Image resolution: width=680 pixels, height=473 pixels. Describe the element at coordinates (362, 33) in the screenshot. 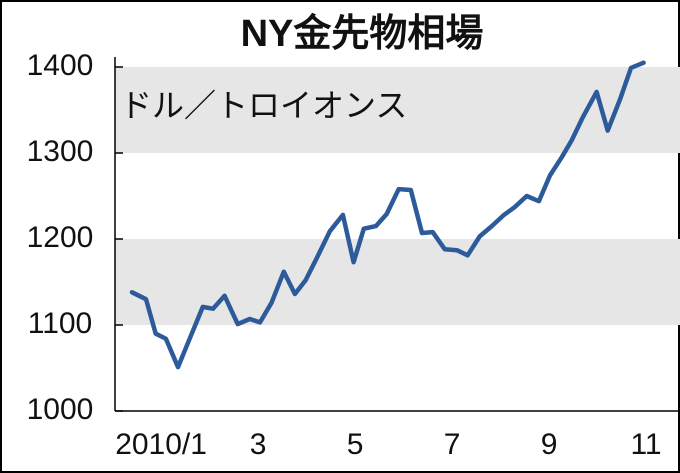

I see `chart-title: NY金先物相場` at that location.